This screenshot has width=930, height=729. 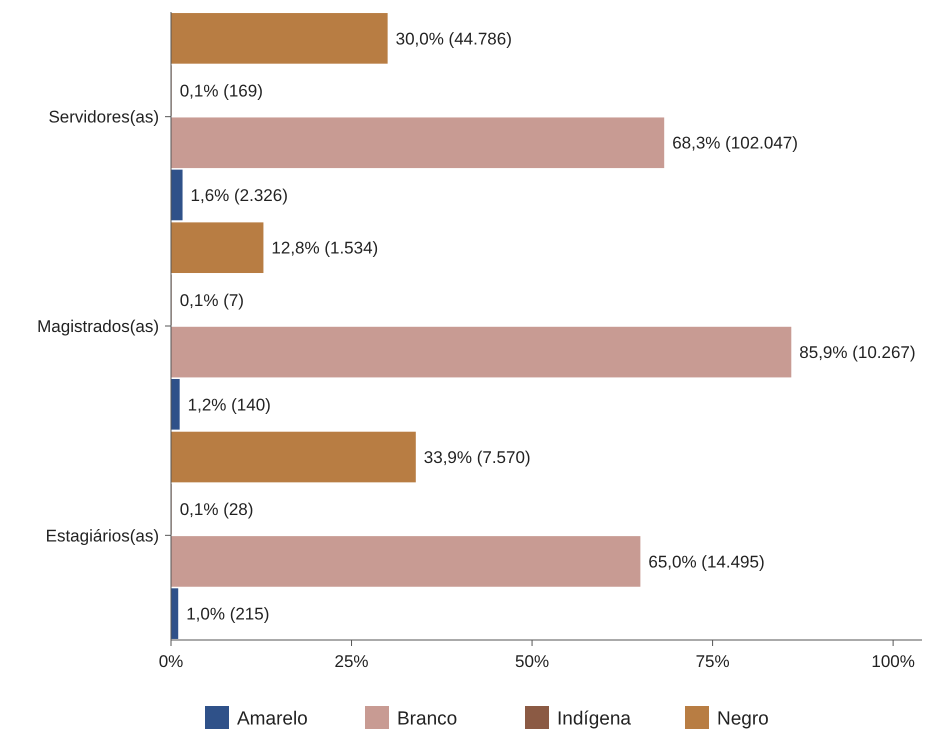 I want to click on data-label: 85,9% (10.267), so click(x=857, y=352).